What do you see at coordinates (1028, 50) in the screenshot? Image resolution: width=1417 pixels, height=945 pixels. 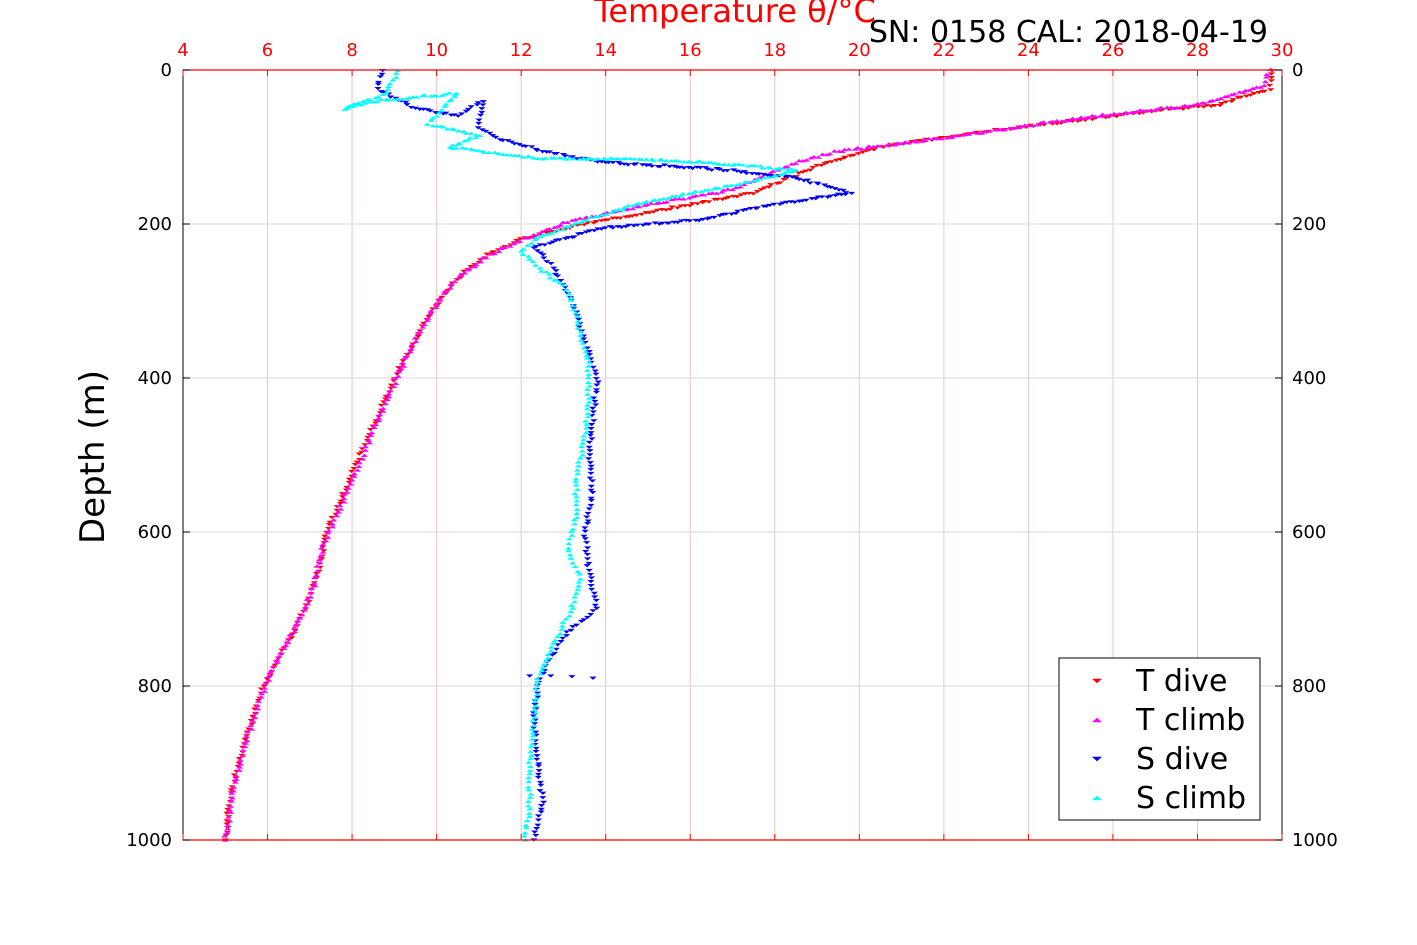 I see `x-tick-label: 24` at bounding box center [1028, 50].